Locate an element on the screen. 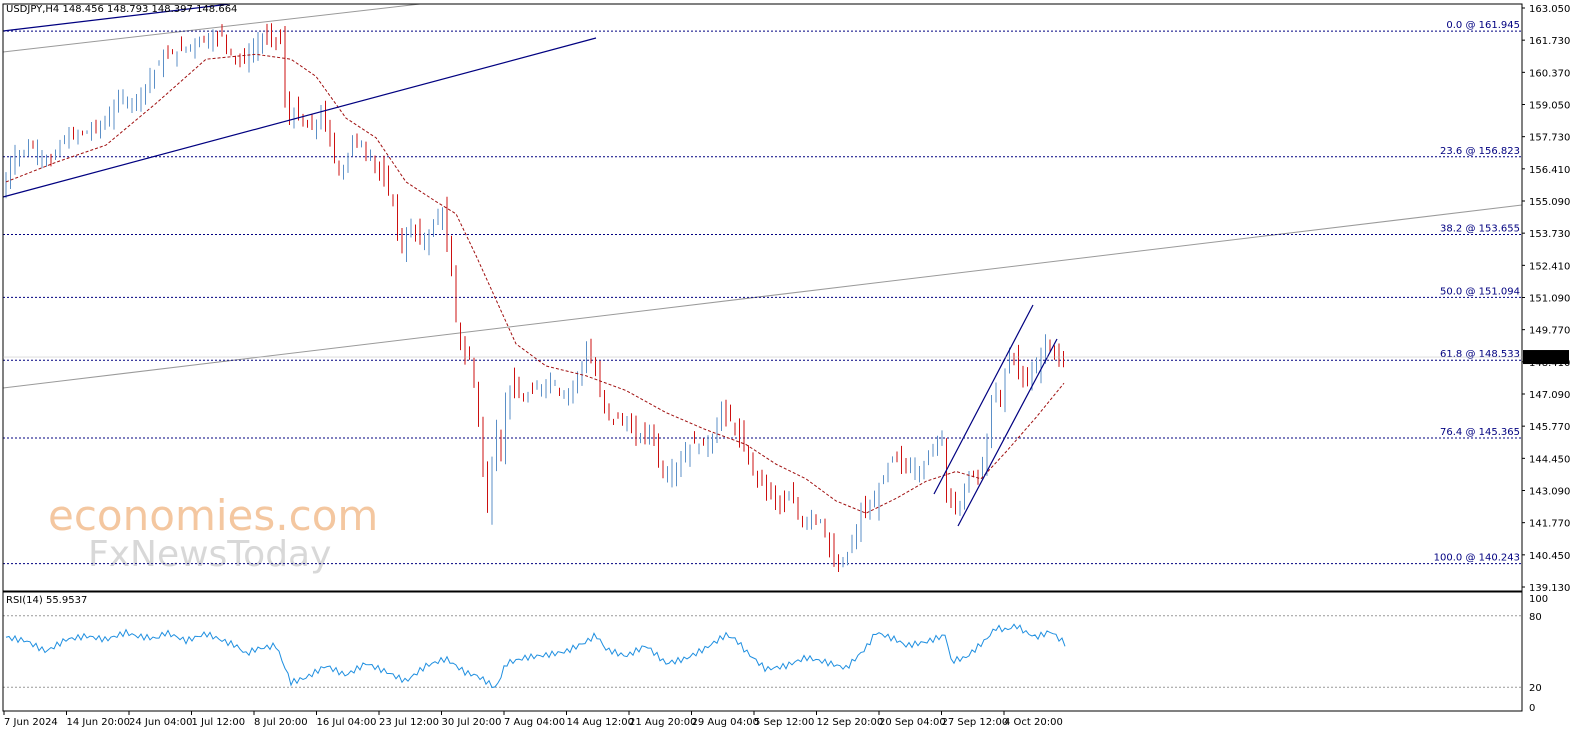 Image resolution: width=1596 pixels, height=747 pixels. rsi-tick-label: 100 is located at coordinates (1538, 599).